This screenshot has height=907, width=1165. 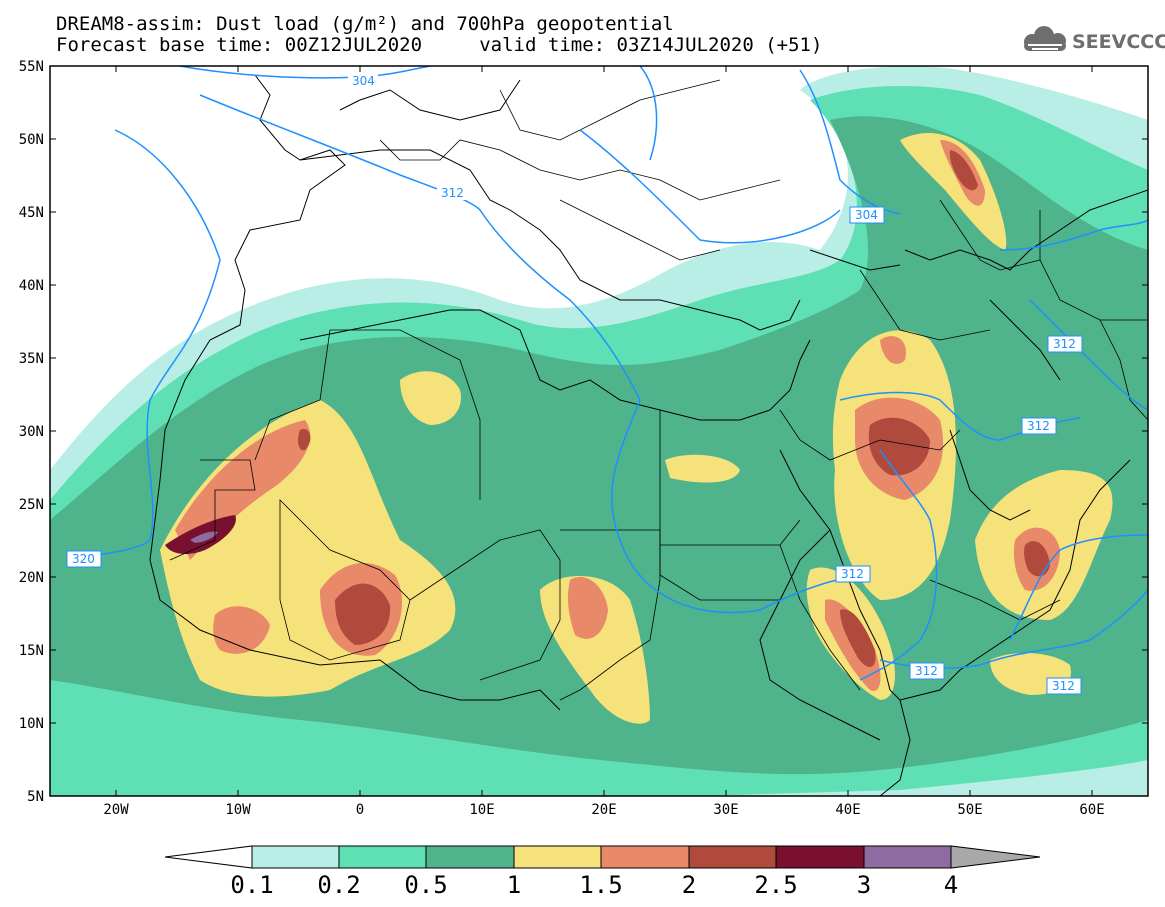 What do you see at coordinates (600, 885) in the screenshot?
I see `colorbar-label: 1.5` at bounding box center [600, 885].